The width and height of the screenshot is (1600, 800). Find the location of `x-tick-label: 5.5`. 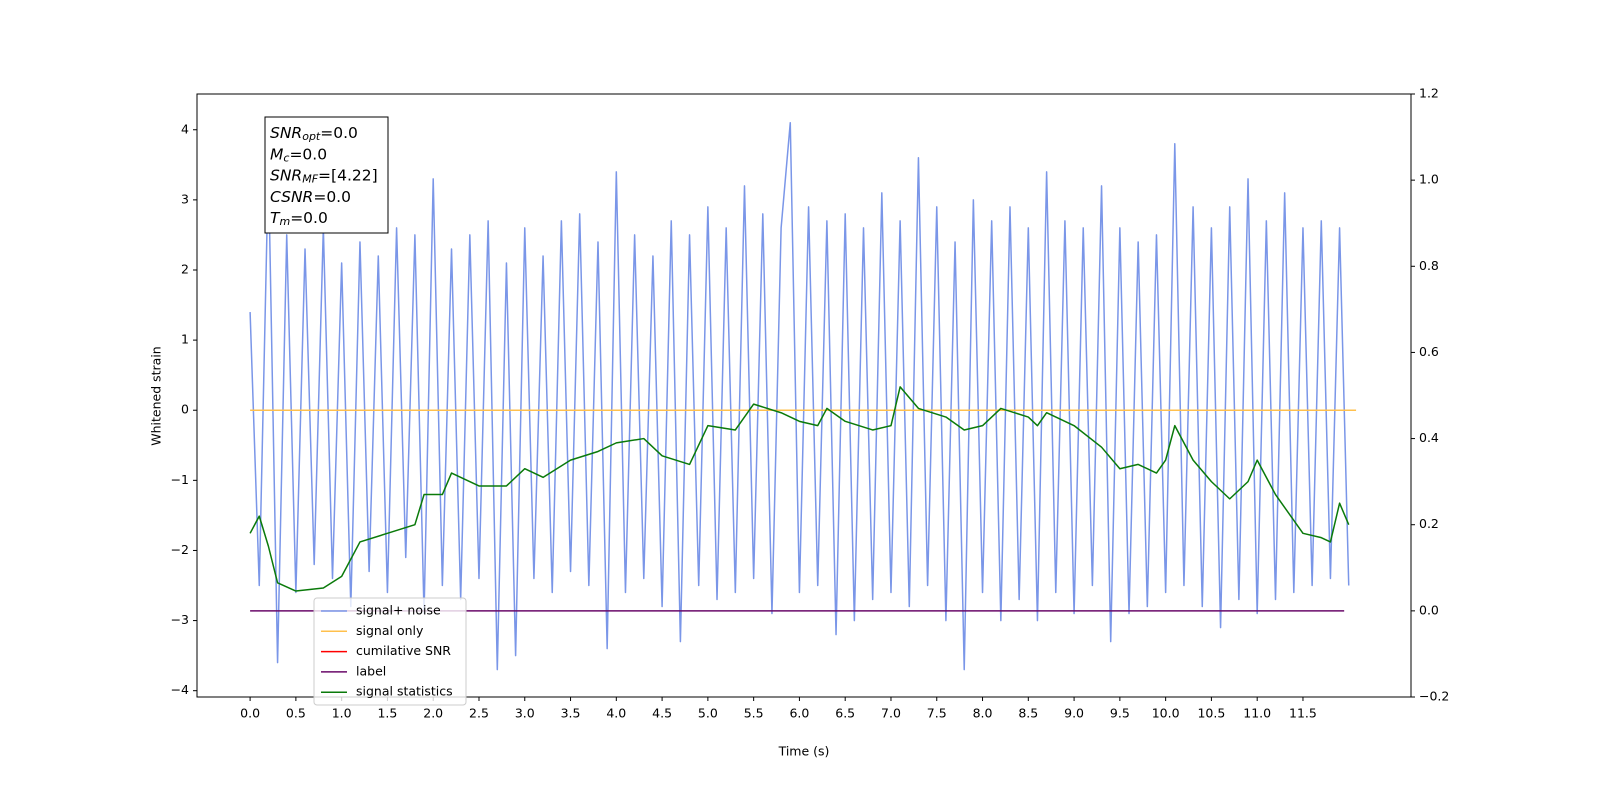

x-tick-label: 5.5 is located at coordinates (754, 713).